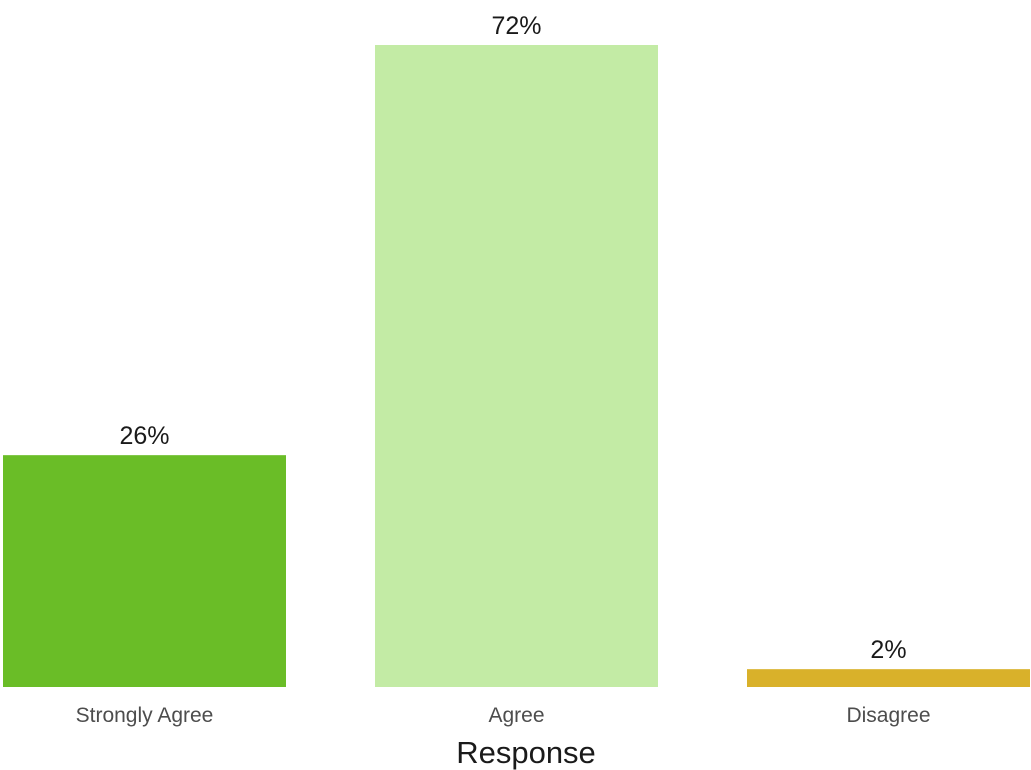 Image resolution: width=1031 pixels, height=770 pixels. What do you see at coordinates (145, 715) in the screenshot?
I see `x-tick-label-strongly-agree: Strongly Agree` at bounding box center [145, 715].